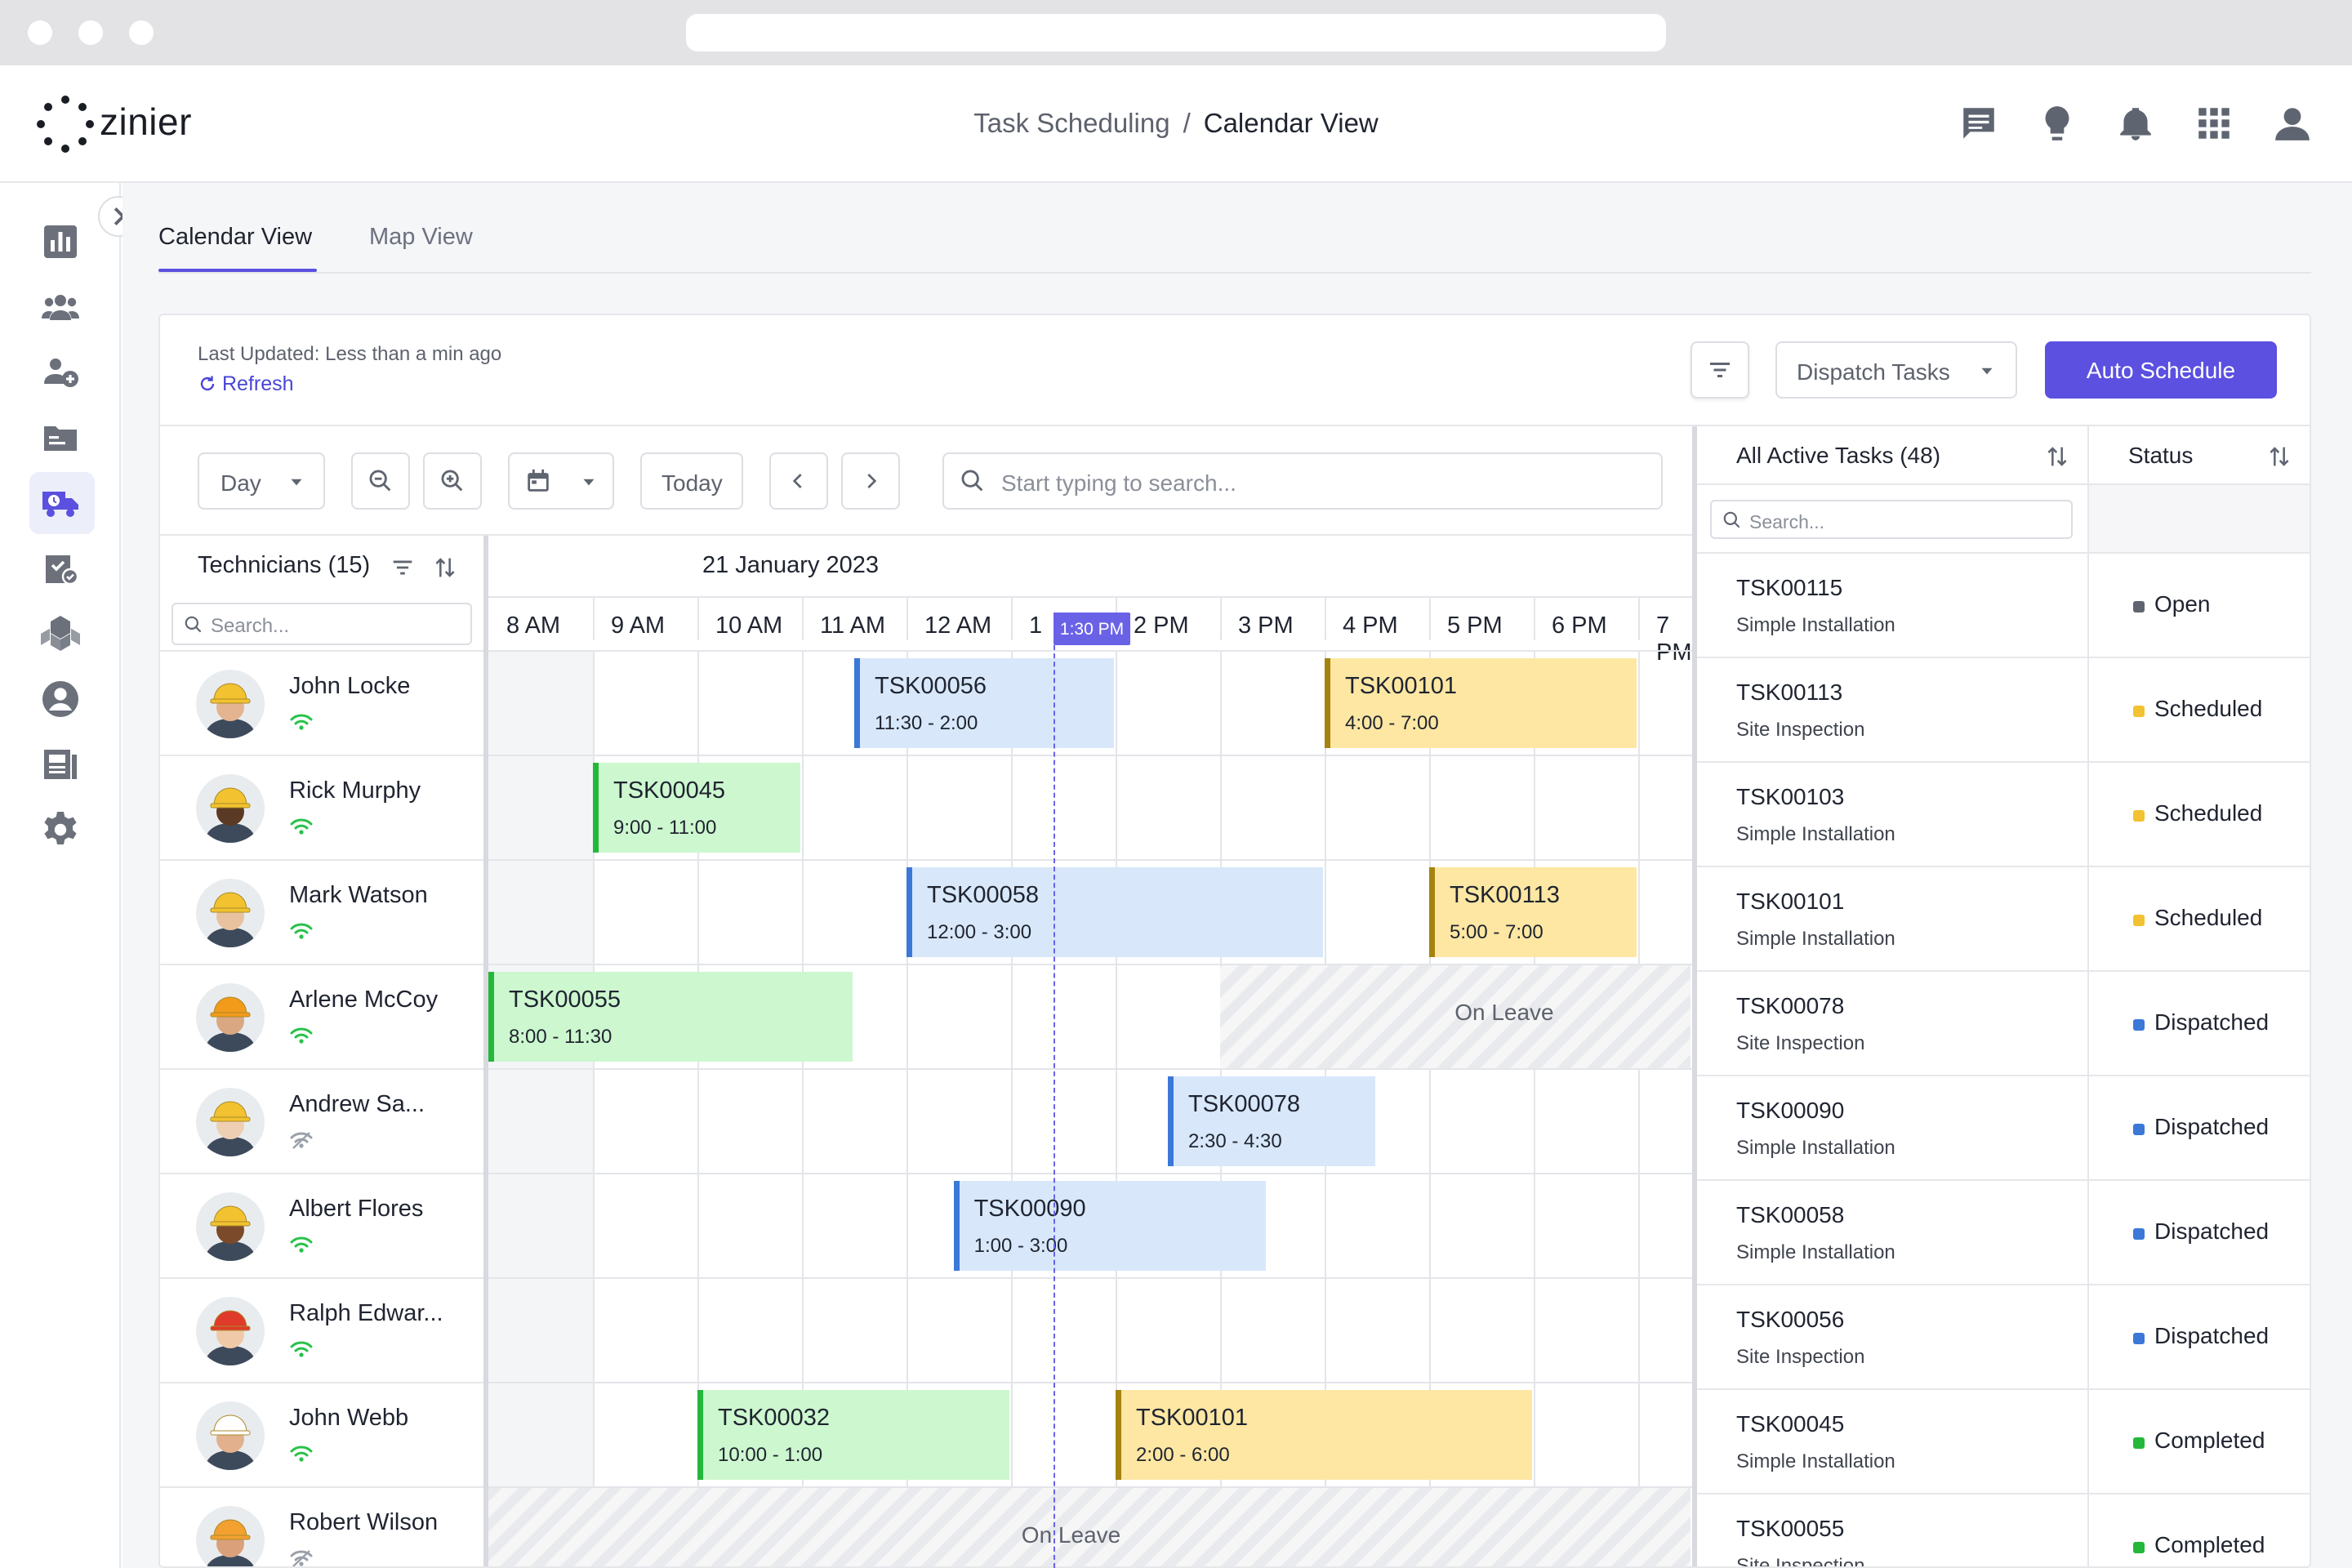 Image resolution: width=2352 pixels, height=1568 pixels. What do you see at coordinates (2214, 123) in the screenshot?
I see `apps-grid-icon` at bounding box center [2214, 123].